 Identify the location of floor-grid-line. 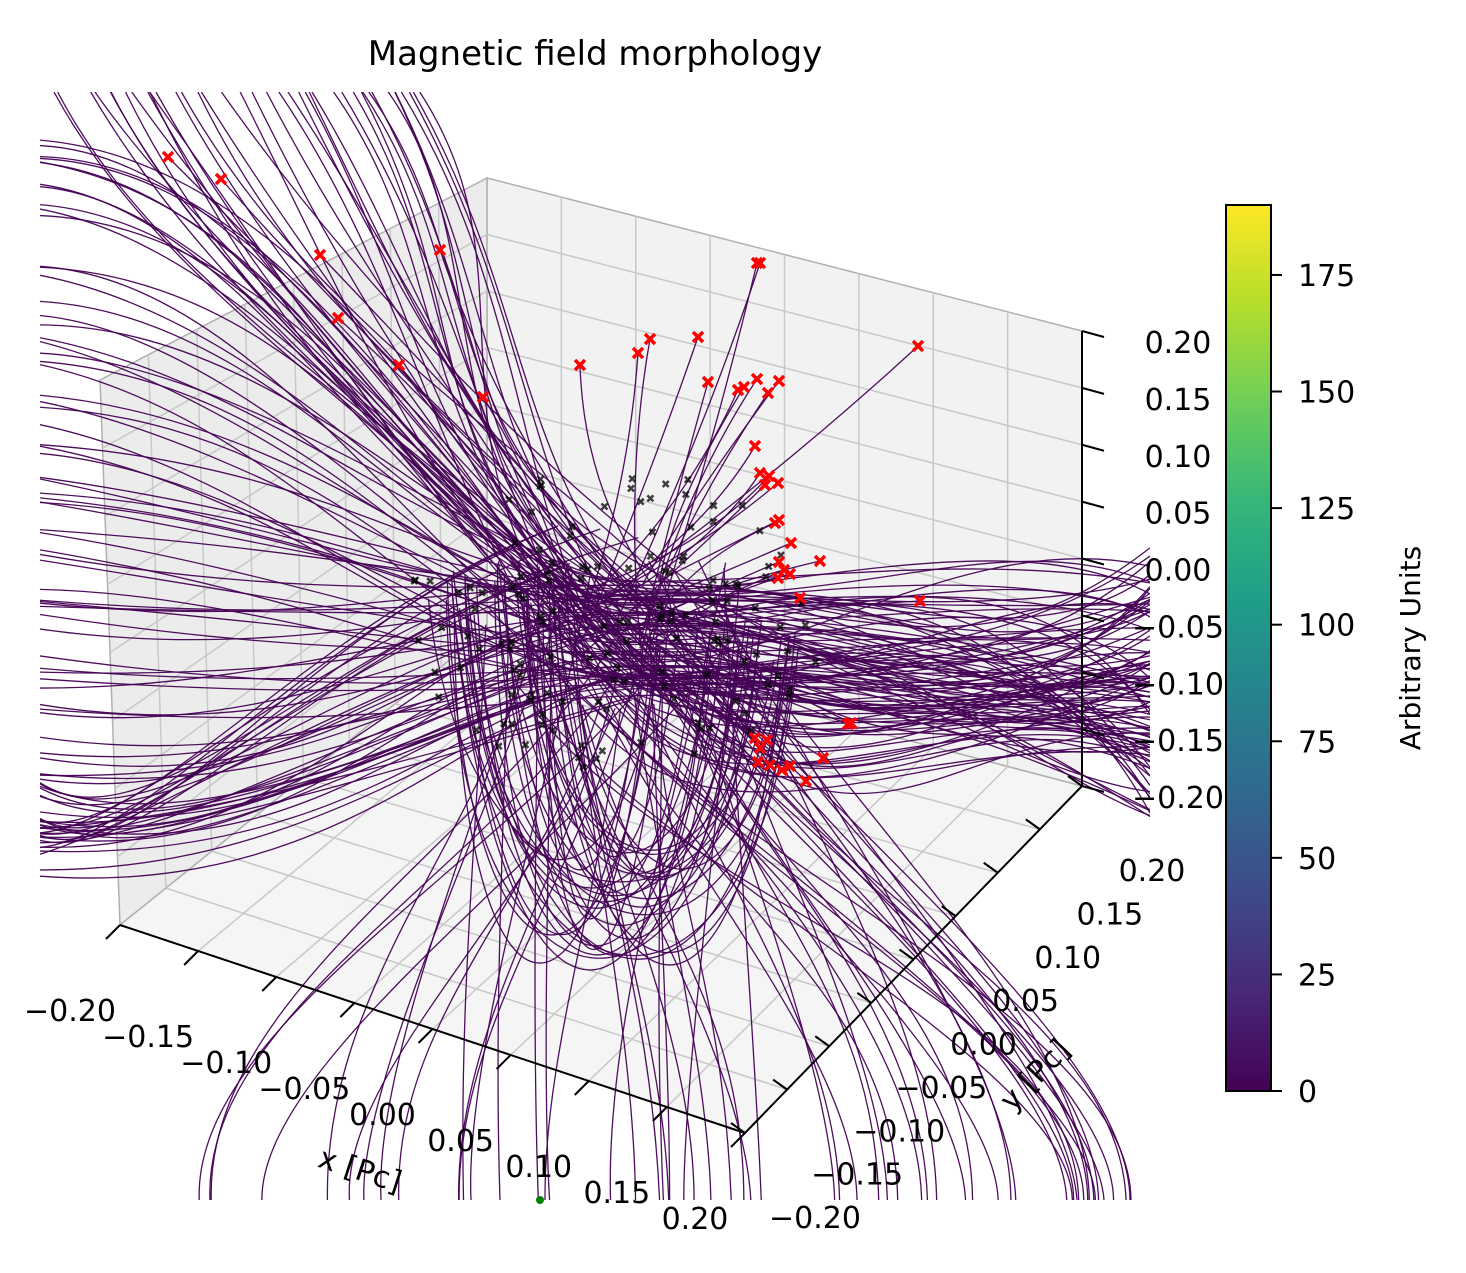
(837, 936).